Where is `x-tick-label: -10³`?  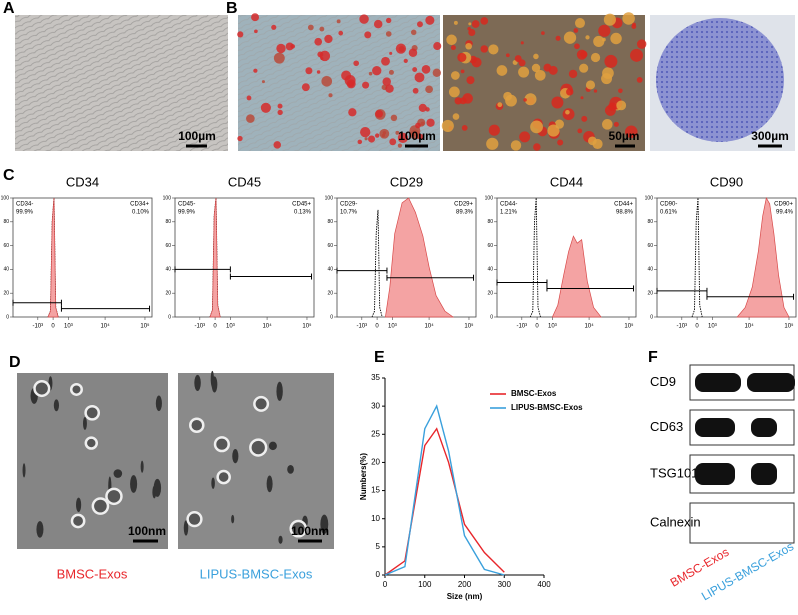 x-tick-label: -10³ is located at coordinates (361, 327).